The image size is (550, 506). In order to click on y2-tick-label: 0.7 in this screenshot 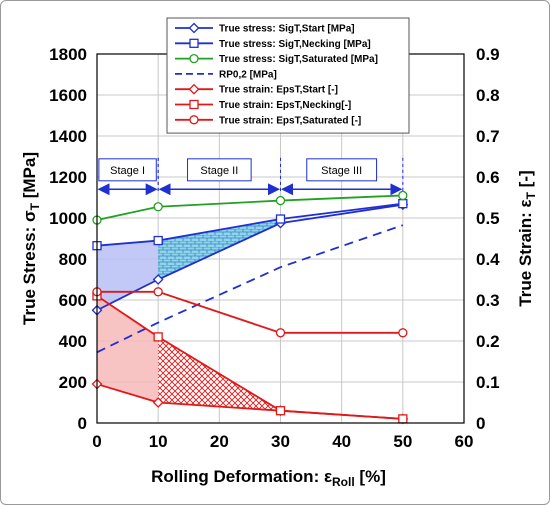, I will do `click(488, 136)`.